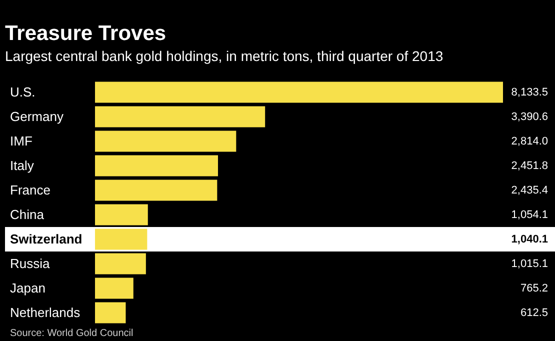 The image size is (555, 341). What do you see at coordinates (28, 288) in the screenshot?
I see `y-tick-label: Japan` at bounding box center [28, 288].